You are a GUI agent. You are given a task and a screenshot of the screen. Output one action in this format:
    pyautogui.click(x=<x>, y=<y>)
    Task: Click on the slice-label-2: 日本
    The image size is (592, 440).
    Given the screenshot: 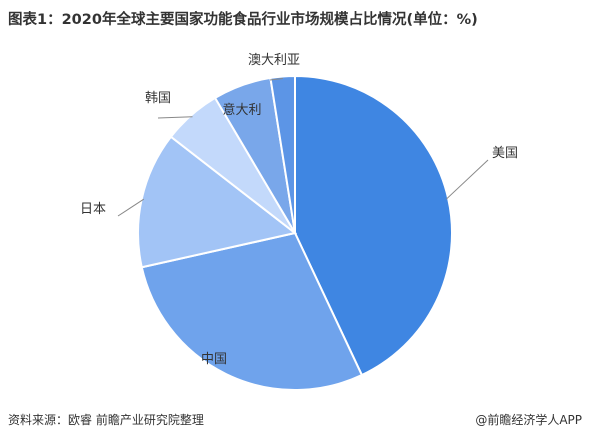 What is the action you would take?
    pyautogui.click(x=93, y=209)
    